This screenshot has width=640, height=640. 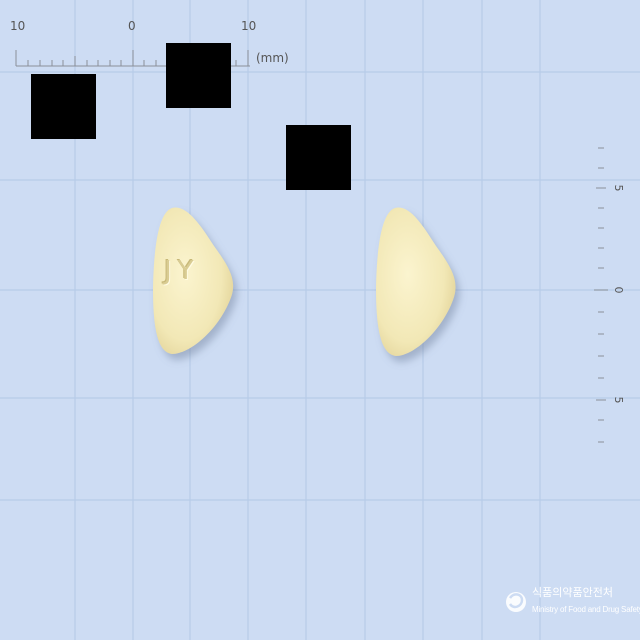 What do you see at coordinates (272, 58) in the screenshot?
I see `ruler-unit: (mm)` at bounding box center [272, 58].